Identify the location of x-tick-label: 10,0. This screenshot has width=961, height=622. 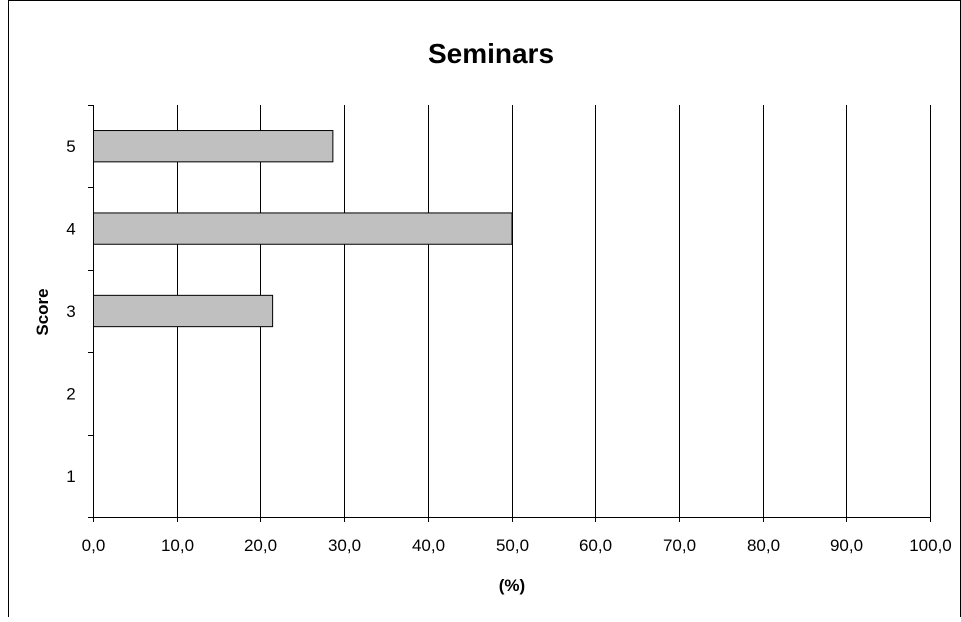
(177, 545).